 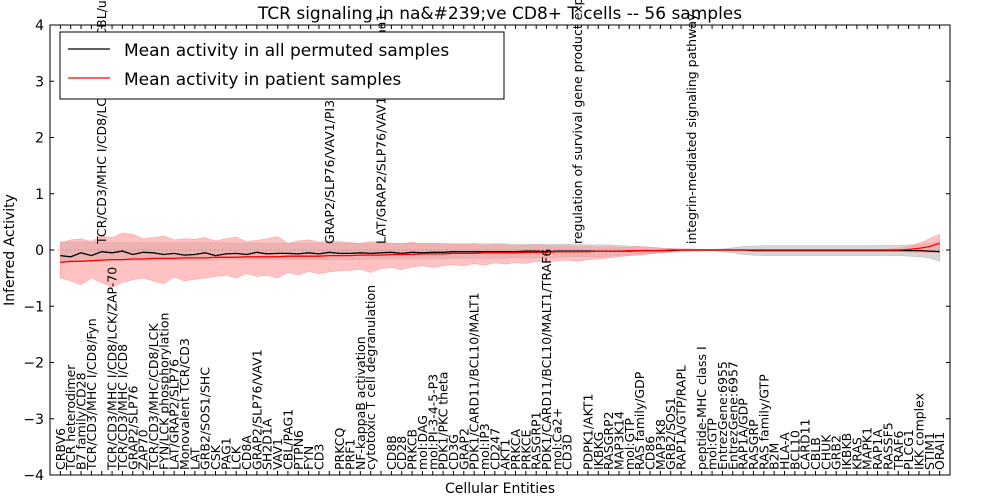 I want to click on x-tick-label: CRBV6, so click(x=60, y=449).